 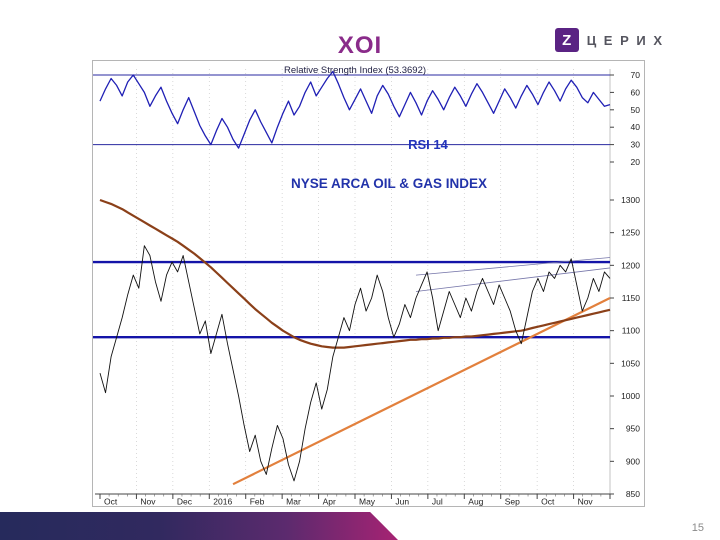 I want to click on price-chart-title: NYSE ARCA OIL & GAS INDEX, so click(x=389, y=183).